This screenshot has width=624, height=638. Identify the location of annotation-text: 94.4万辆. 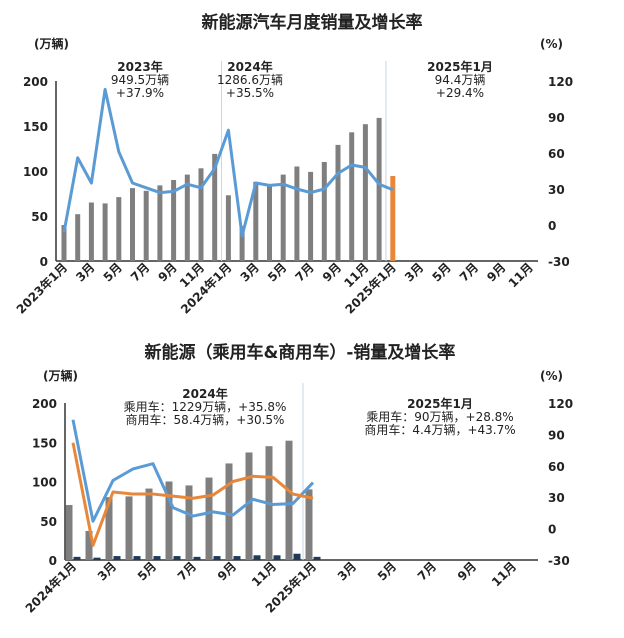
(460, 80).